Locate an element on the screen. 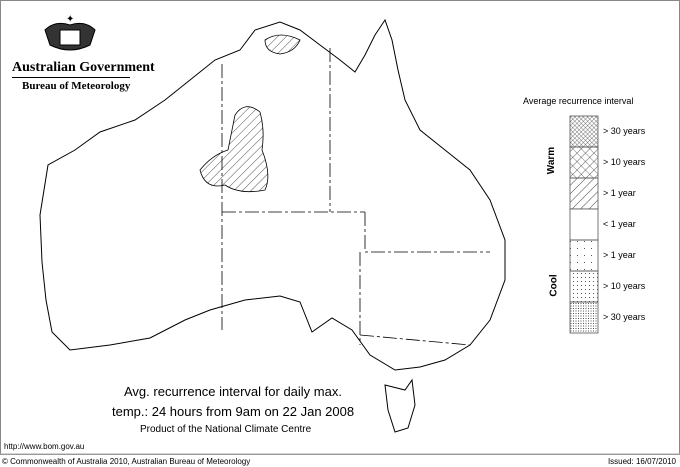 This screenshot has height=467, width=680. issued-date: Issued: 16/07/2010 is located at coordinates (641, 461).